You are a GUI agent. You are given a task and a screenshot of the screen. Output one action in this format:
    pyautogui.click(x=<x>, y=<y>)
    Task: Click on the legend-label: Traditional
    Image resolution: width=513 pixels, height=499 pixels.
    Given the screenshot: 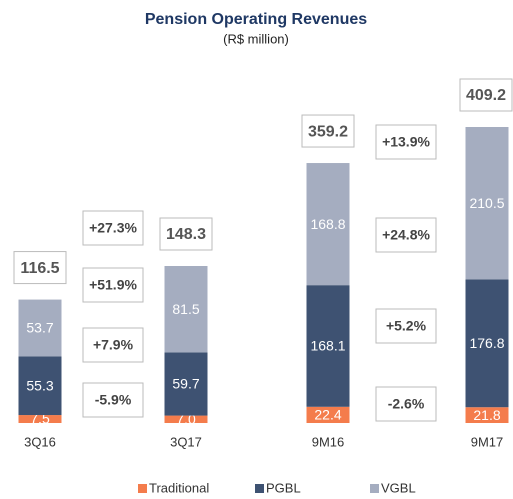 What is the action you would take?
    pyautogui.click(x=179, y=487)
    